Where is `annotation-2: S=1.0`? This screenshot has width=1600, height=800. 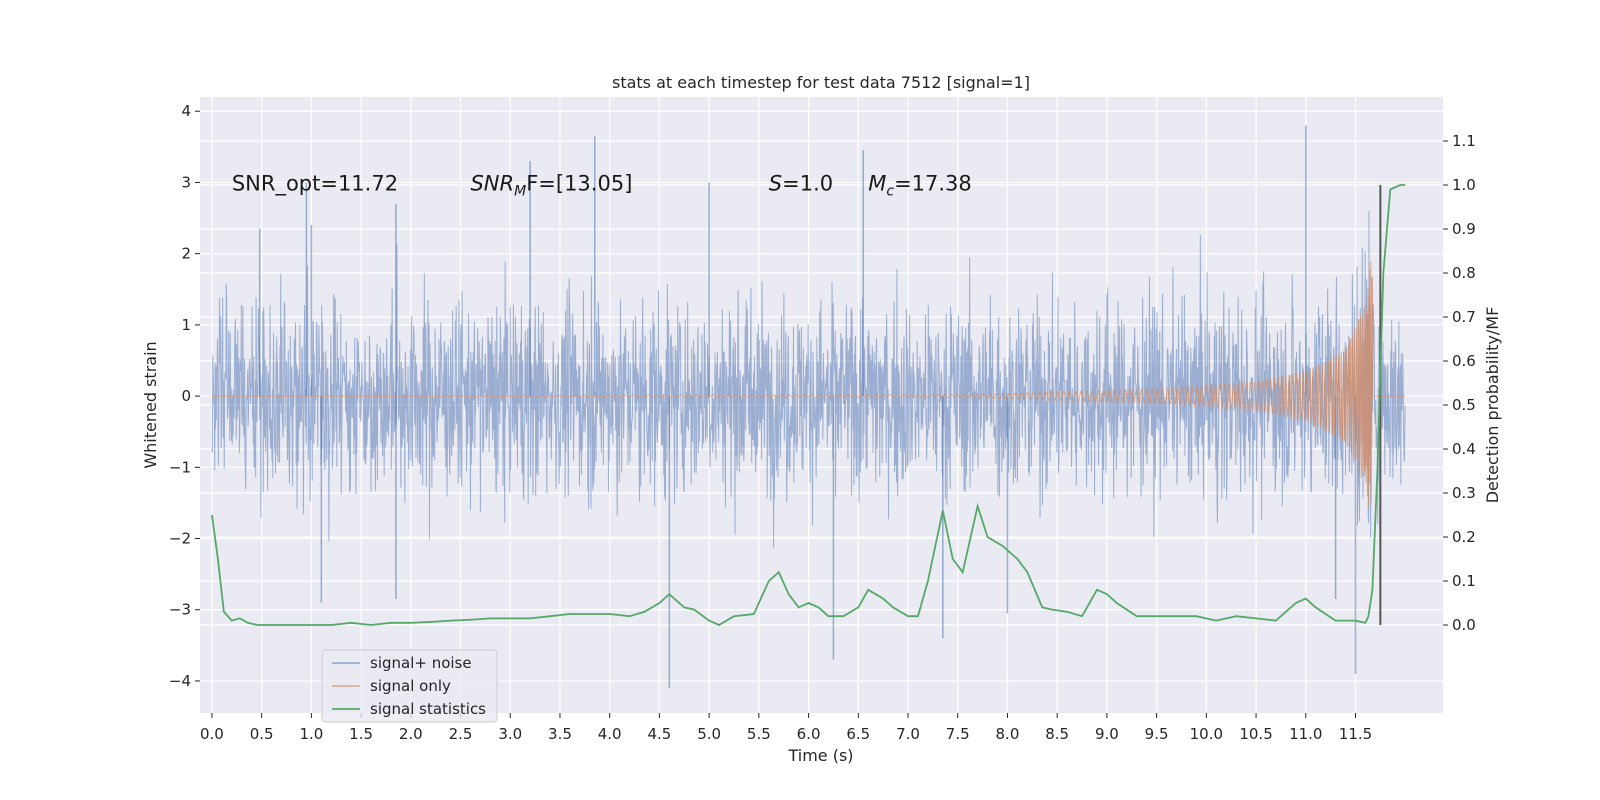
annotation-2: S=1.0 is located at coordinates (801, 183).